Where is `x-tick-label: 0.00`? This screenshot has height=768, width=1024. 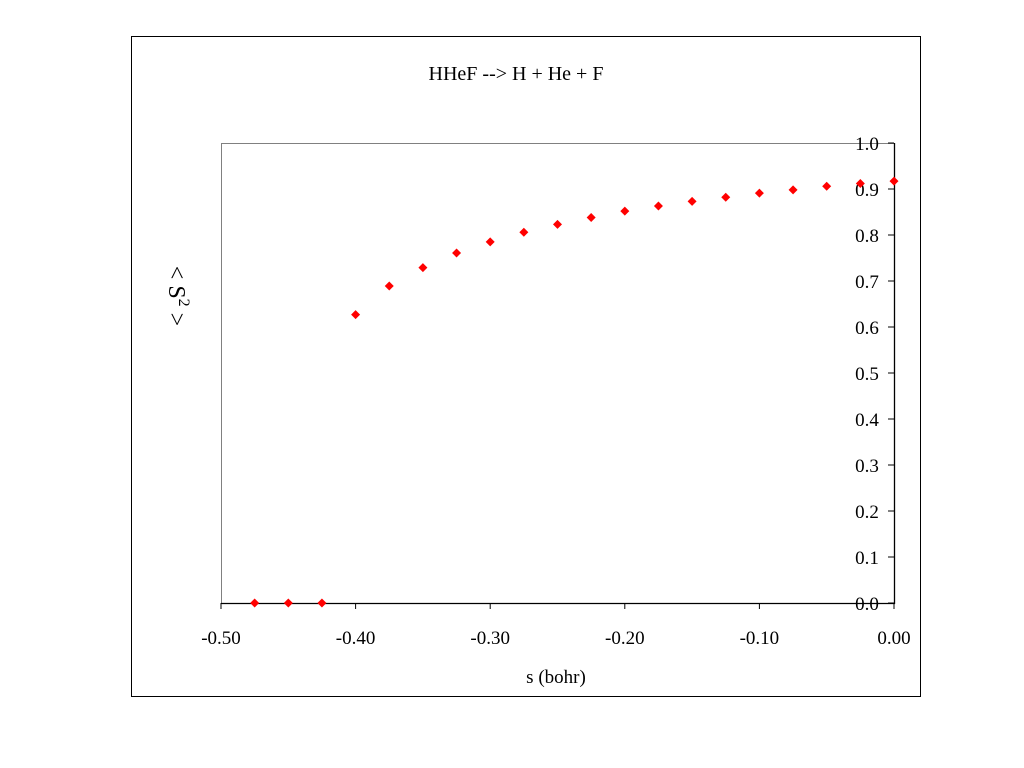 x-tick-label: 0.00 is located at coordinates (893, 638).